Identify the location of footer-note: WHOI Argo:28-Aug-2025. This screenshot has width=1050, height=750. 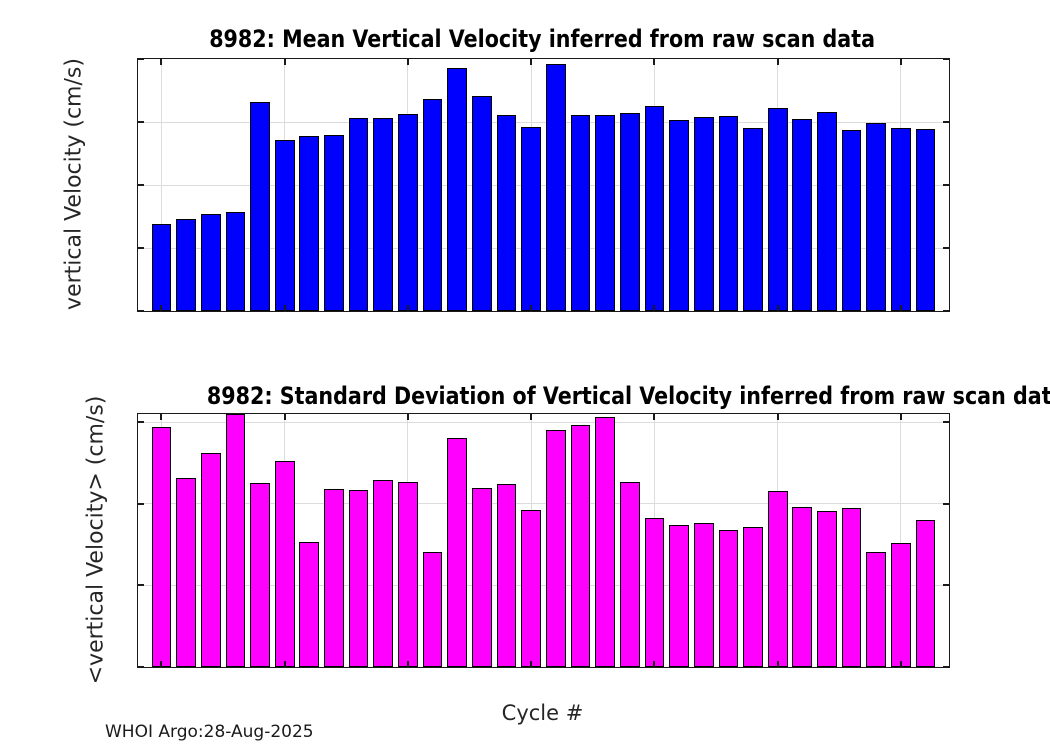
(209, 732).